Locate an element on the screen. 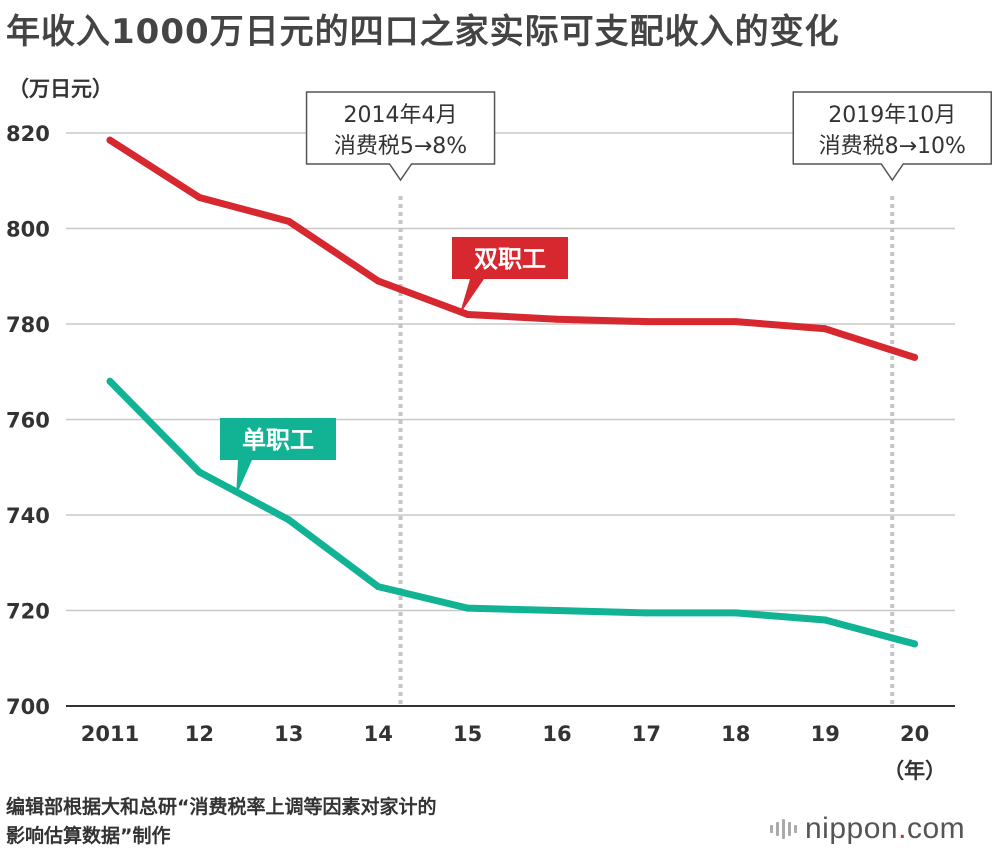 This screenshot has width=1000, height=856. x-tick-label-12: 12 is located at coordinates (199, 734).